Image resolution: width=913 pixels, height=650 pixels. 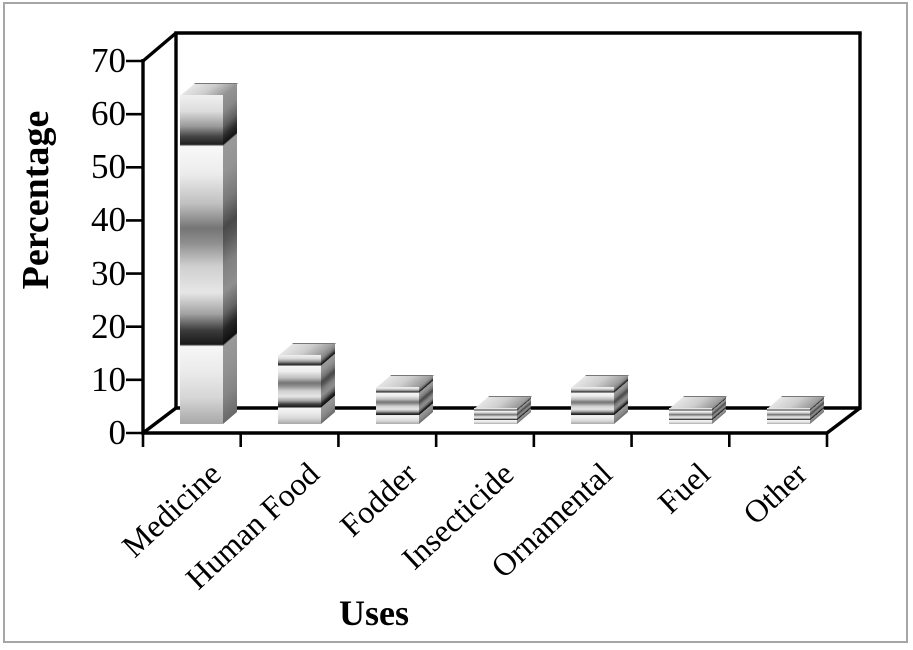 I want to click on bar-medicine-front-face, so click(x=202, y=259).